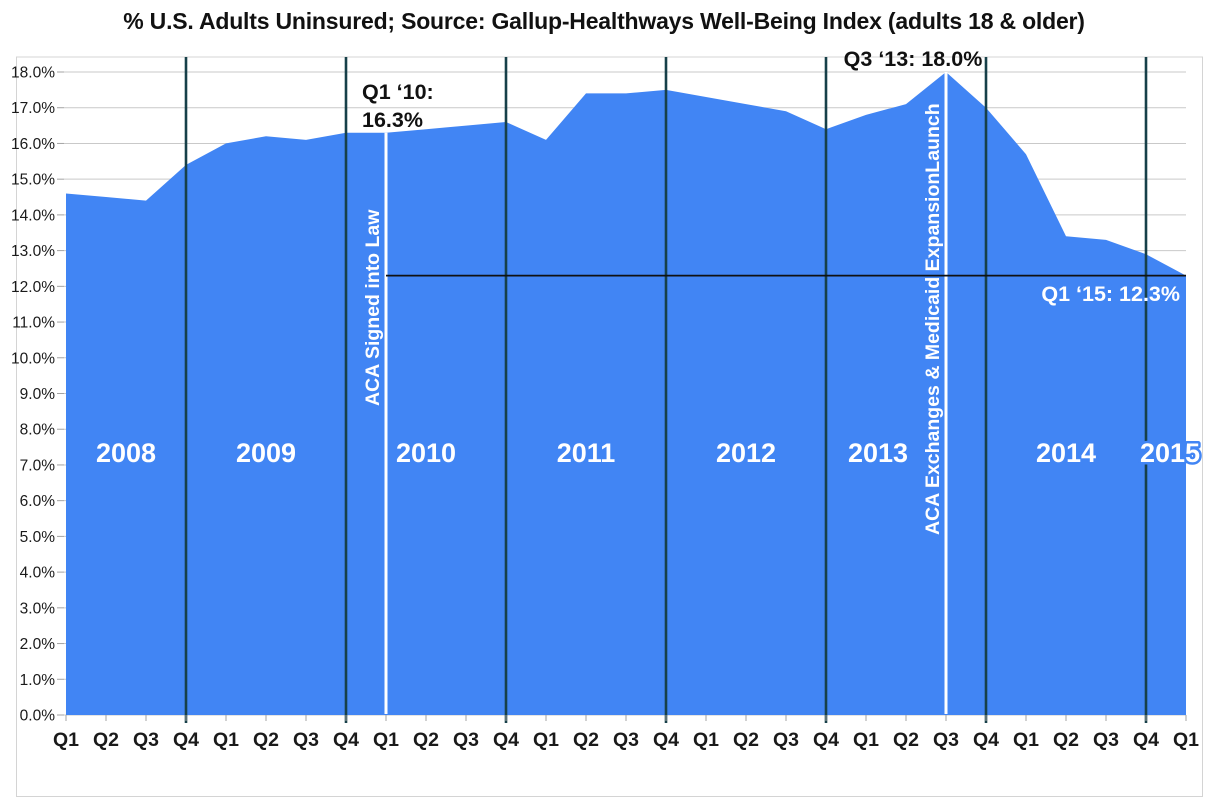  What do you see at coordinates (33, 73) in the screenshot?
I see `y-axis-label: 18.0%` at bounding box center [33, 73].